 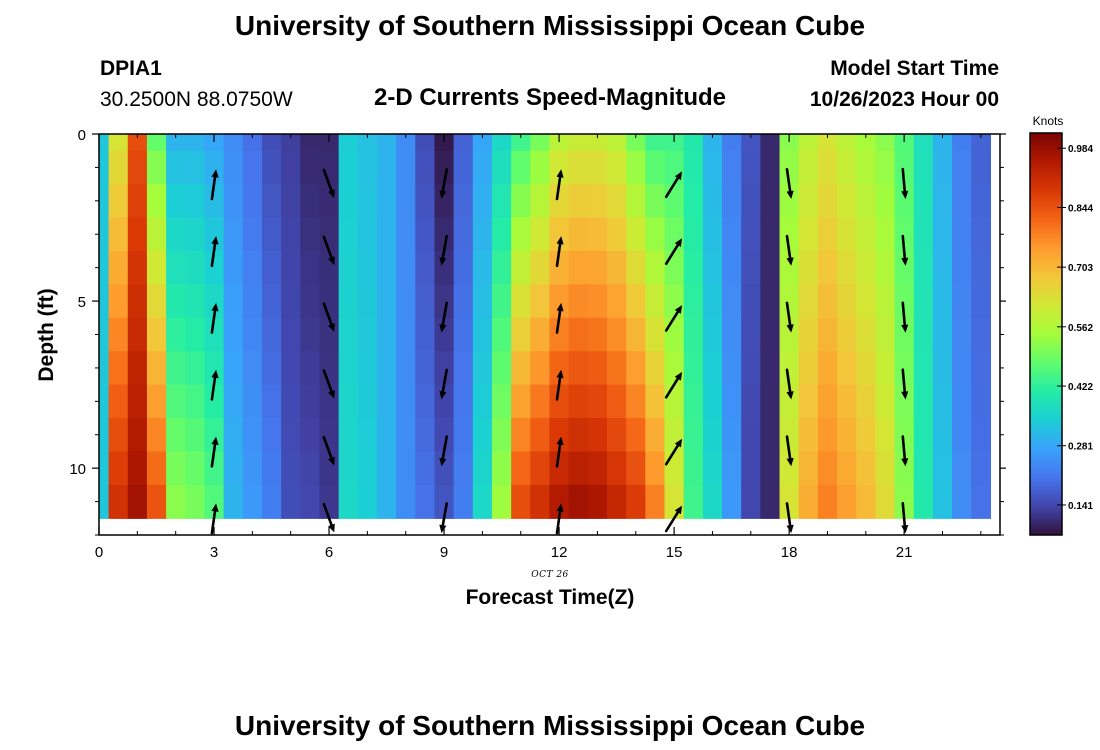 What do you see at coordinates (131, 68) in the screenshot?
I see `station-id: DPIA1` at bounding box center [131, 68].